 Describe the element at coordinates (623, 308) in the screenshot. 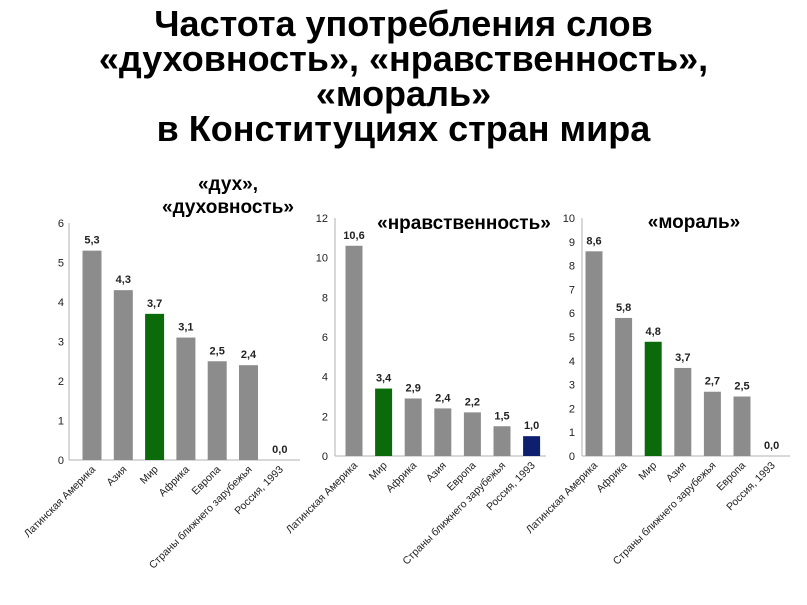

I see `data-label: 5,8` at that location.